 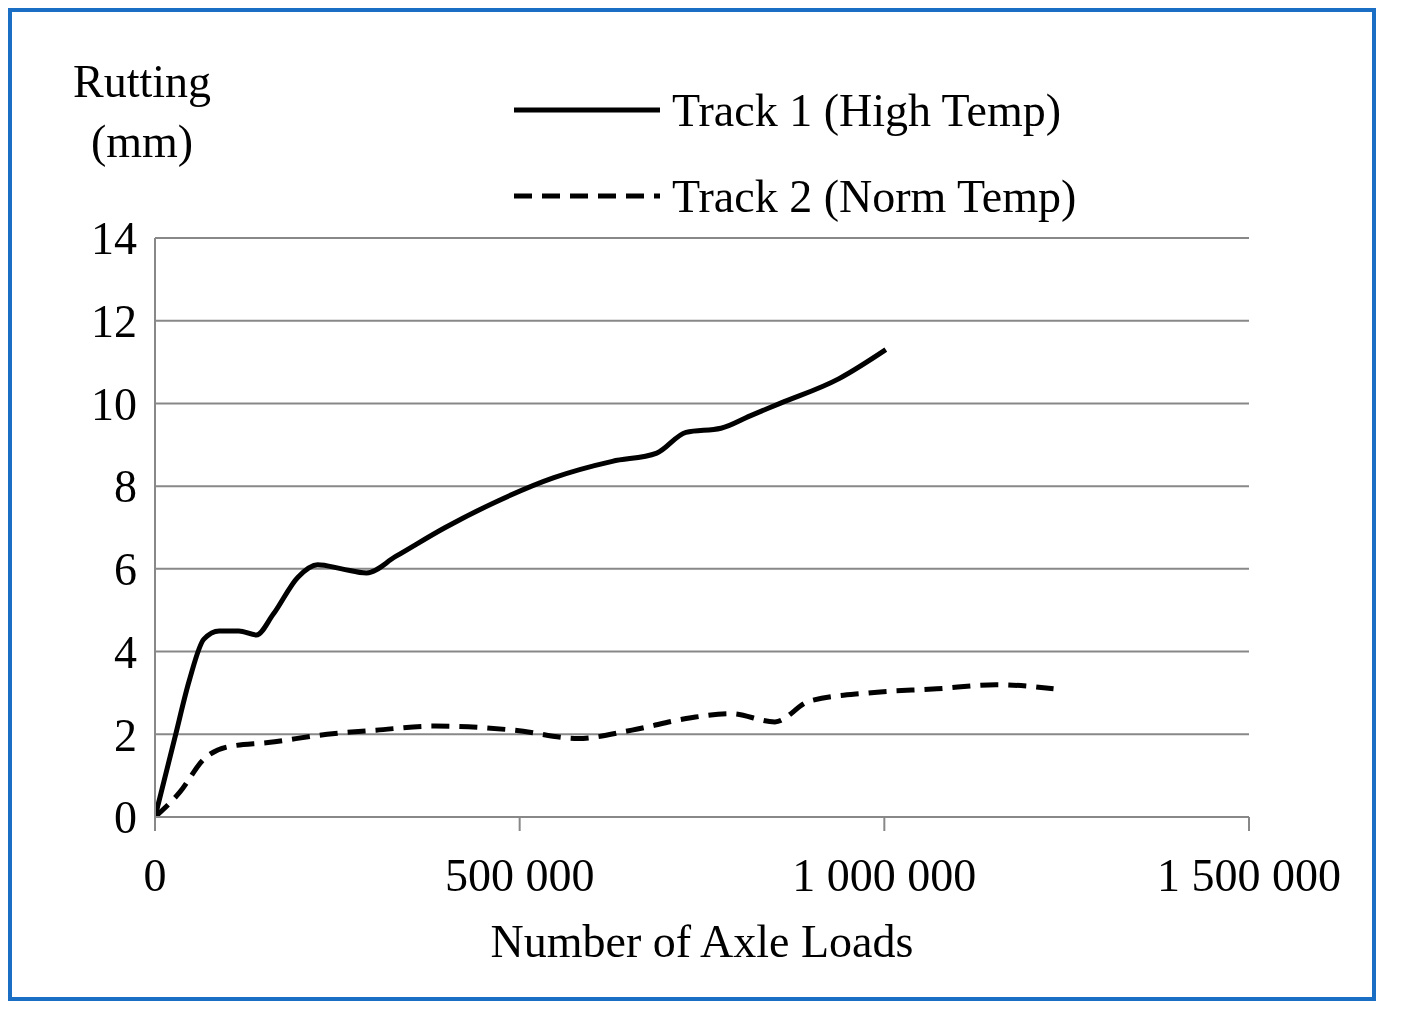 I want to click on y-tick-label: 4, so click(x=125, y=652).